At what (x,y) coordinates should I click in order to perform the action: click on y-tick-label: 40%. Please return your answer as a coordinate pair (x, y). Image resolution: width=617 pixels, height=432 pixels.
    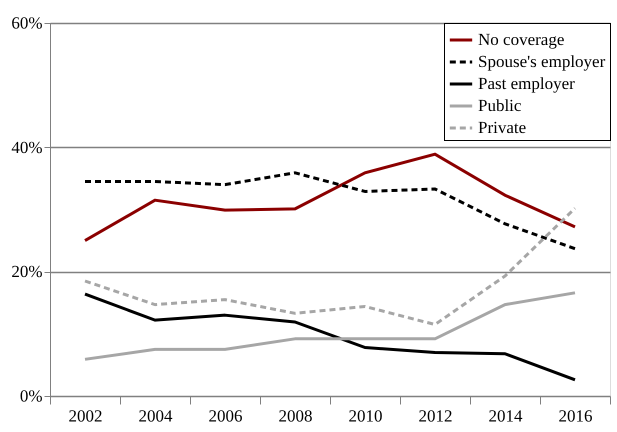
    Looking at the image, I should click on (26, 147).